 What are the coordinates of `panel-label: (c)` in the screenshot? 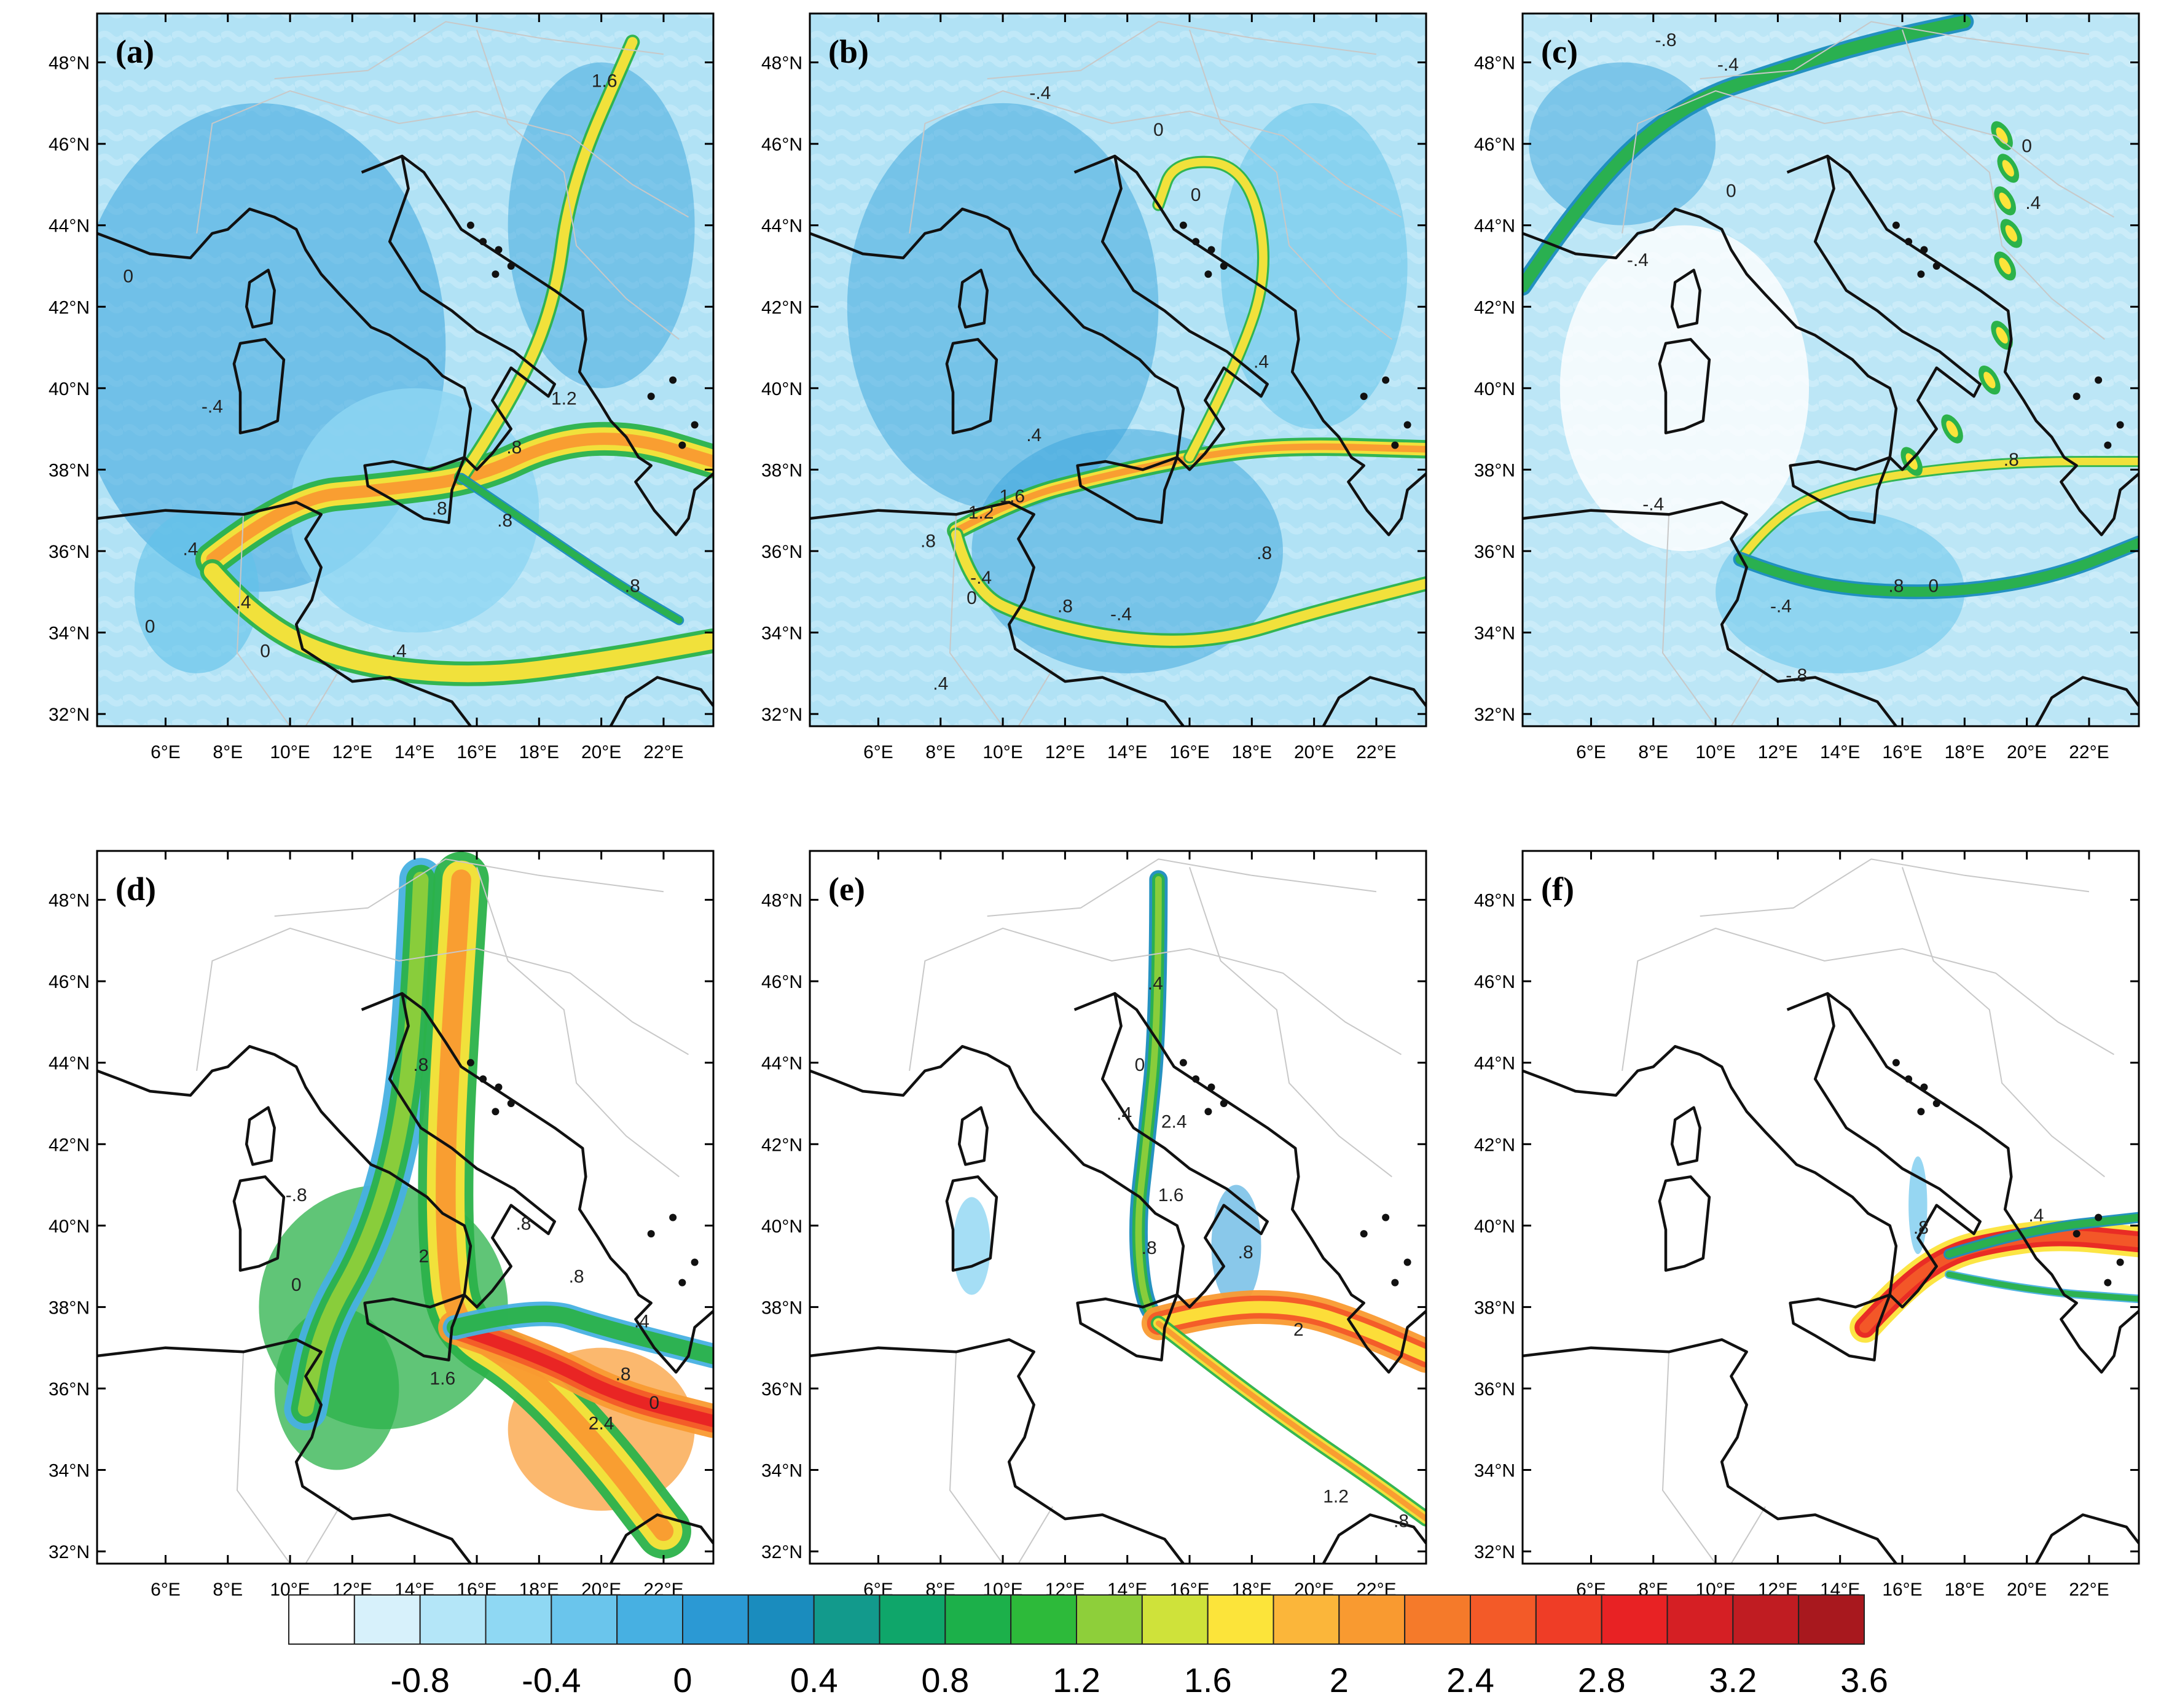 It's located at (1559, 51).